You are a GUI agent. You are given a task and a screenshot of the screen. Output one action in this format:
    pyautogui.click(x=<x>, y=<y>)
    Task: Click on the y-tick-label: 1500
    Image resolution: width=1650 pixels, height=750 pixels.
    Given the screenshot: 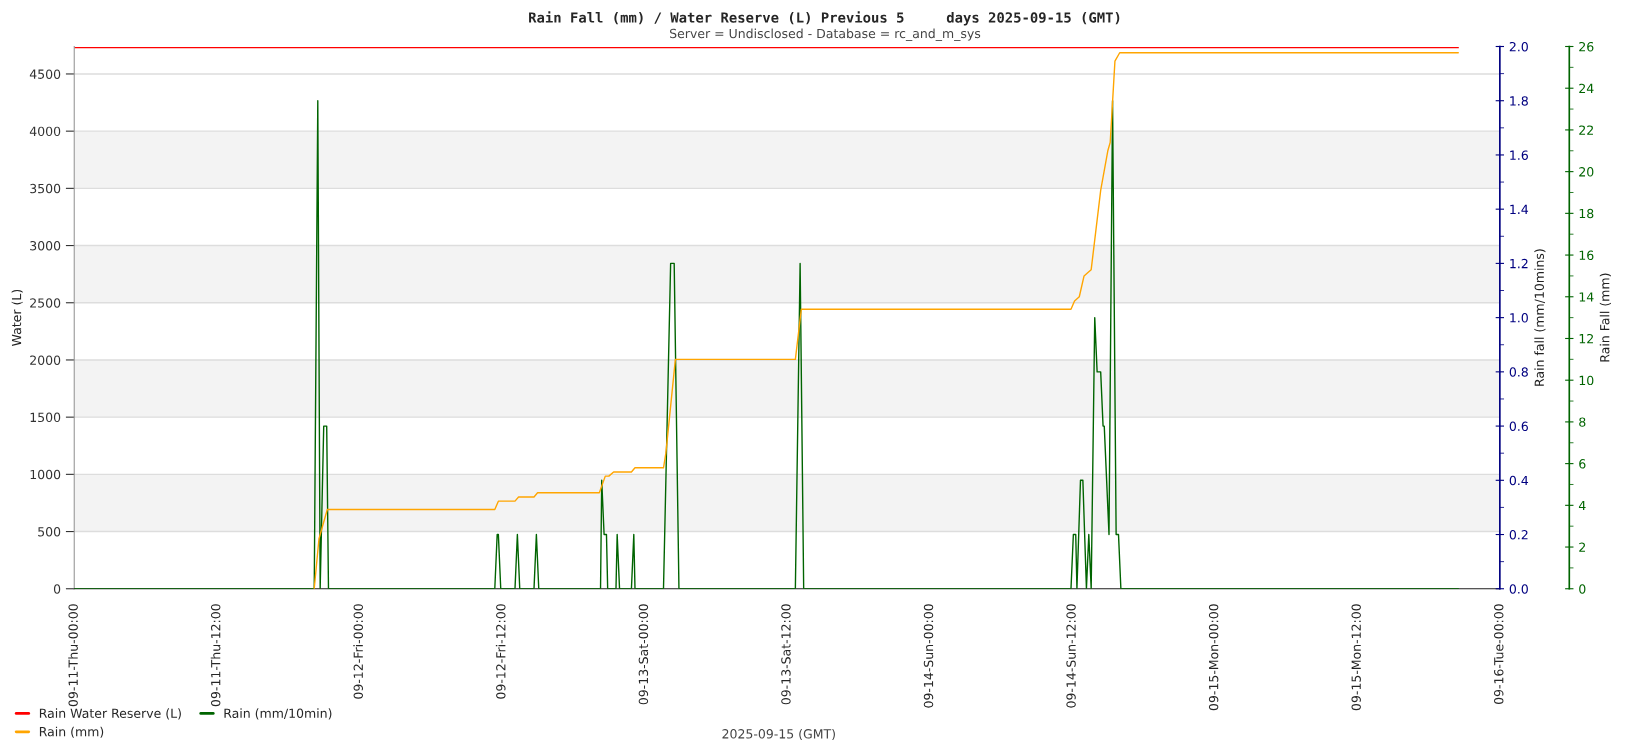 What is the action you would take?
    pyautogui.click(x=45, y=417)
    